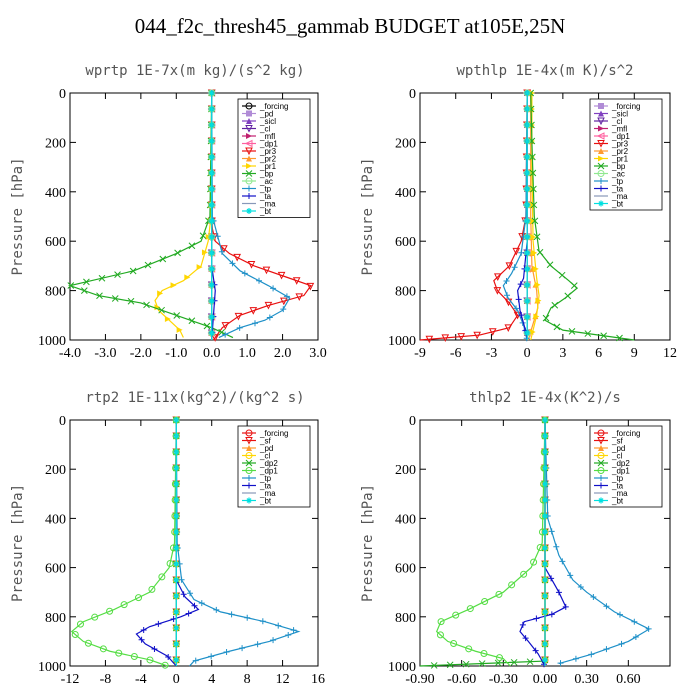  Describe the element at coordinates (211, 679) in the screenshot. I see `x-tick-label: 4` at that location.